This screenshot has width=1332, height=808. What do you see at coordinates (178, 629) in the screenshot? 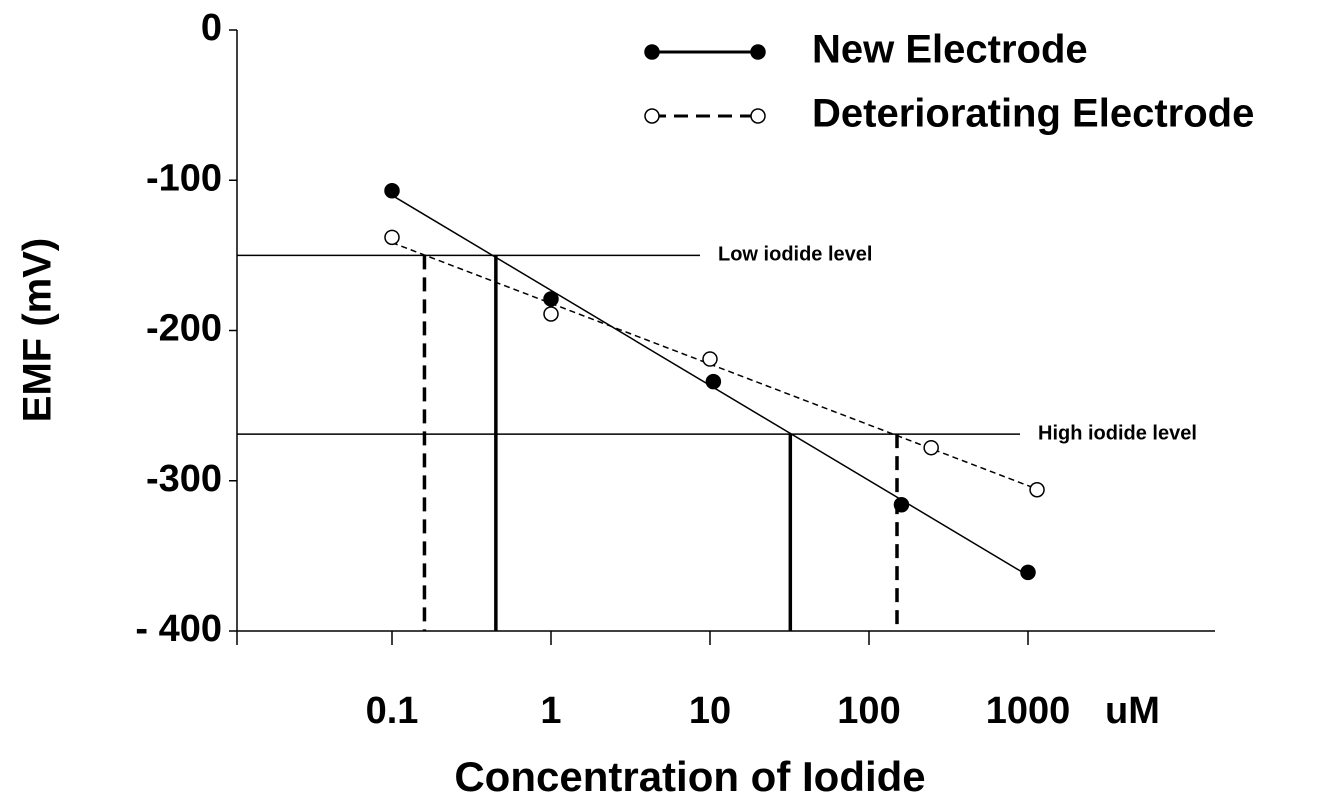
I see `y-tick-label: - 400` at bounding box center [178, 629].